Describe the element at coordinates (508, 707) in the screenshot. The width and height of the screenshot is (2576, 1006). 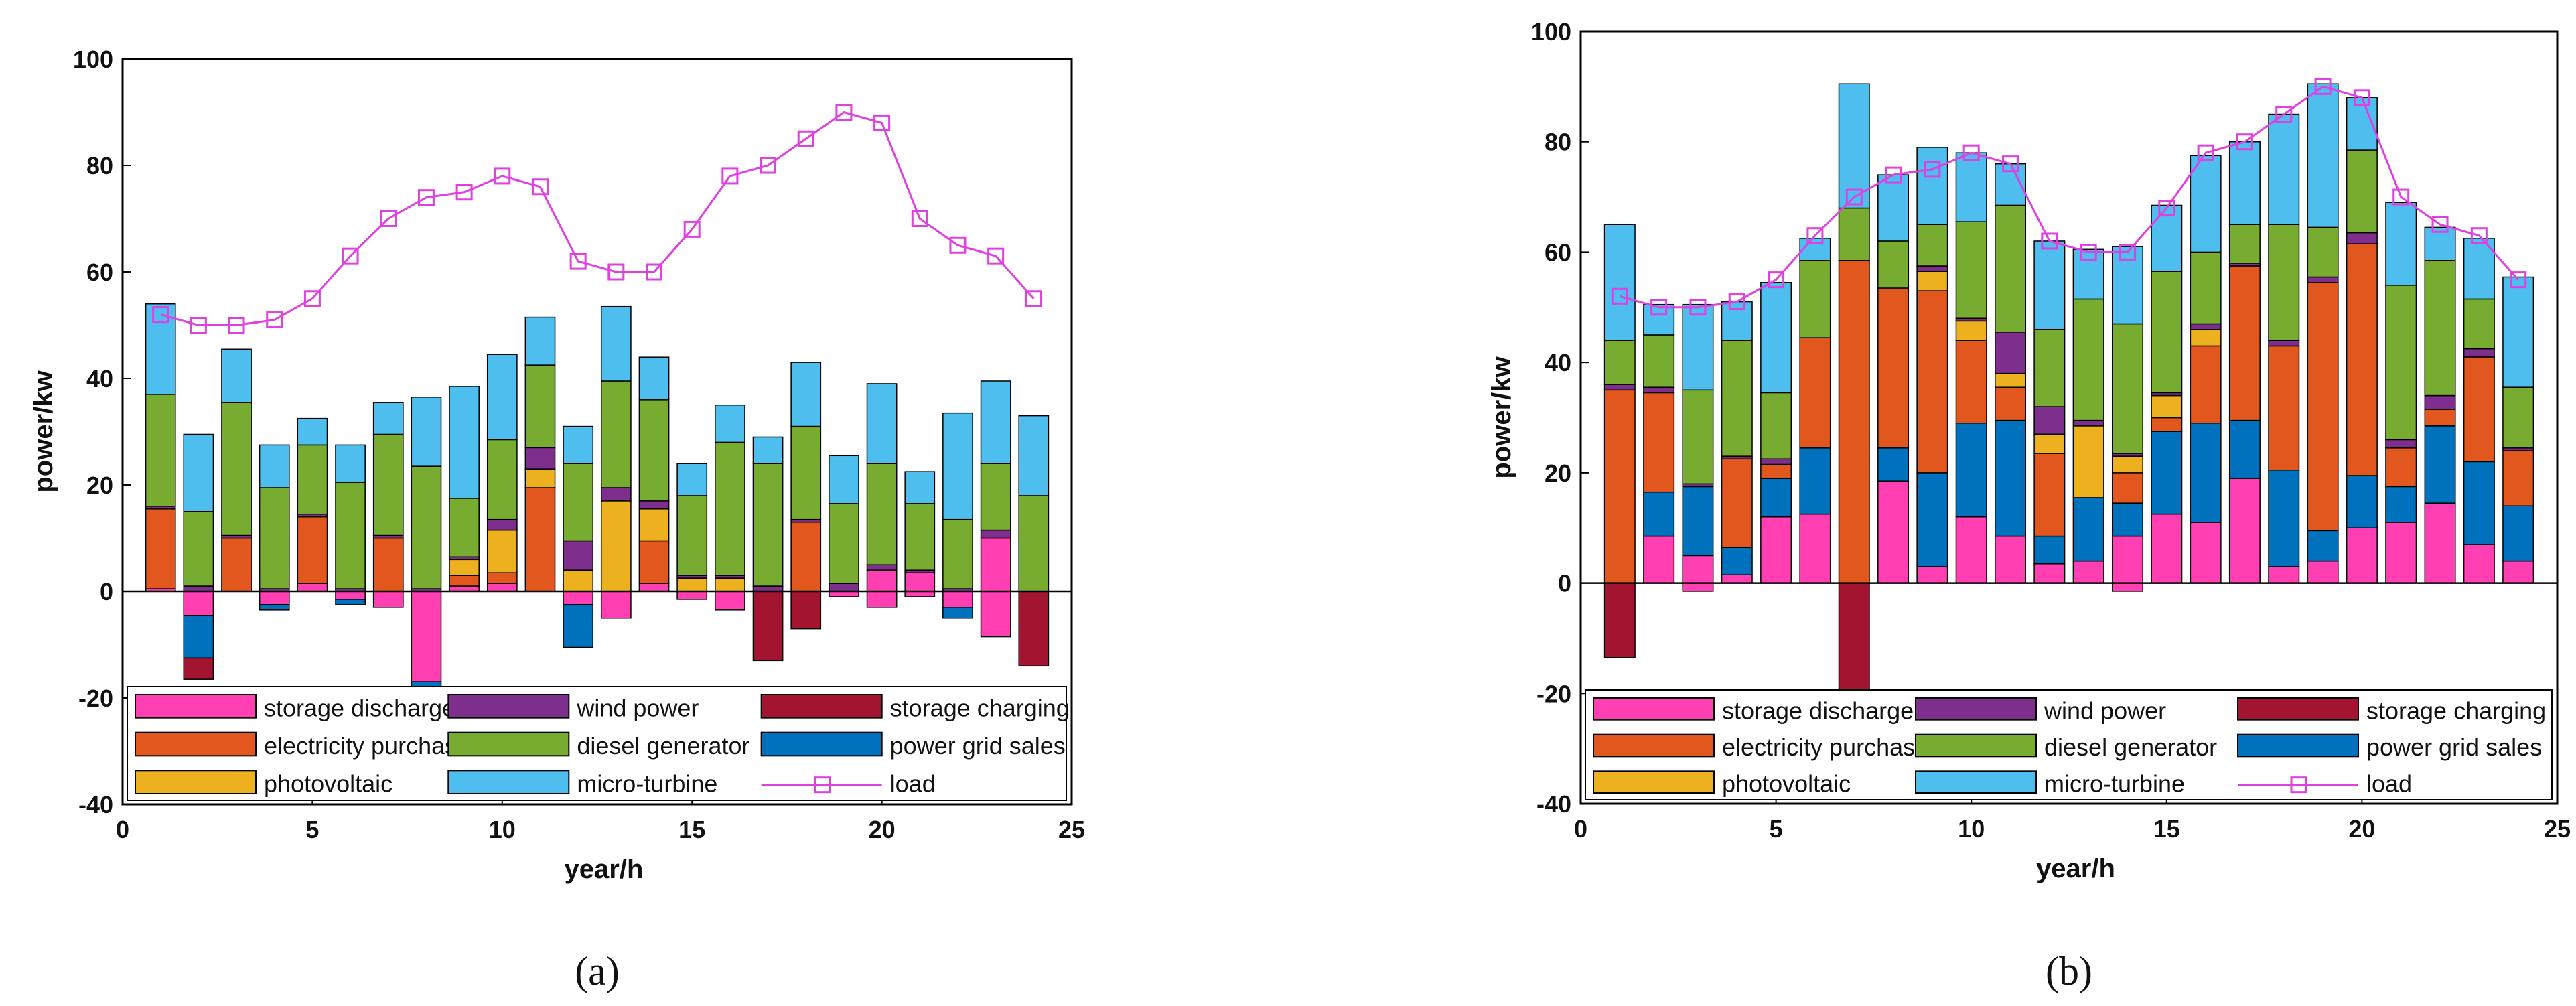
I see `legend-swatch-wind-power` at that location.